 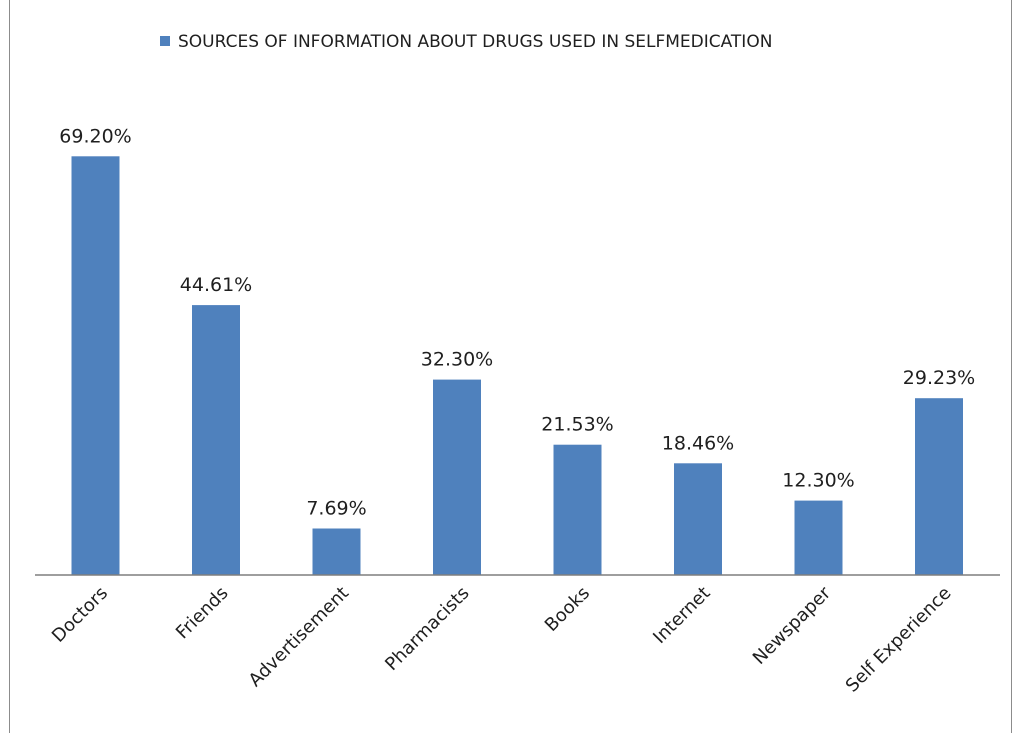 What do you see at coordinates (939, 486) in the screenshot?
I see `bar-self-experience` at bounding box center [939, 486].